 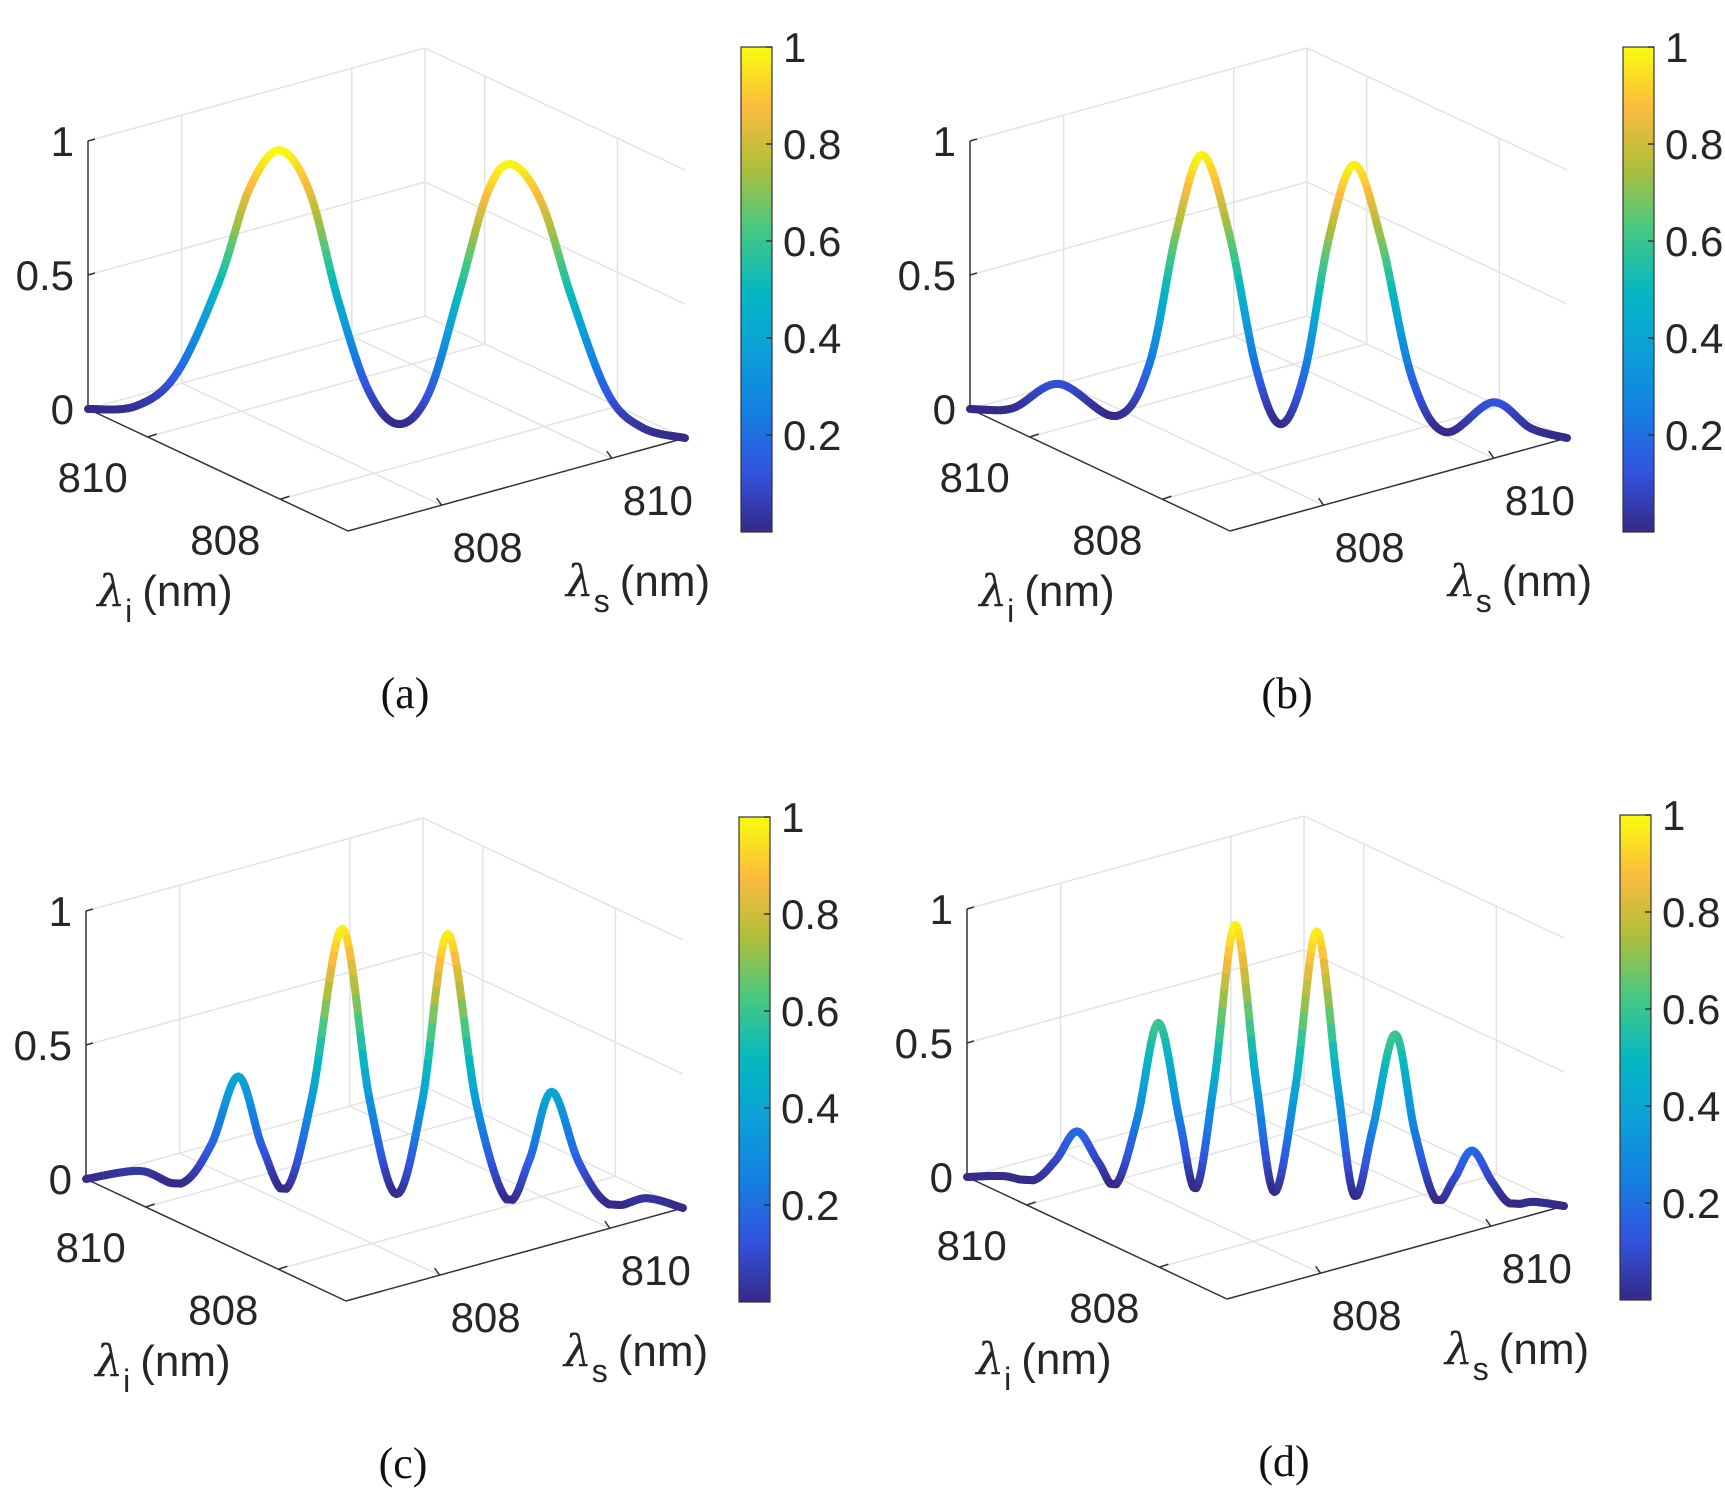 I want to click on panel-caption: (b), so click(x=1286, y=693).